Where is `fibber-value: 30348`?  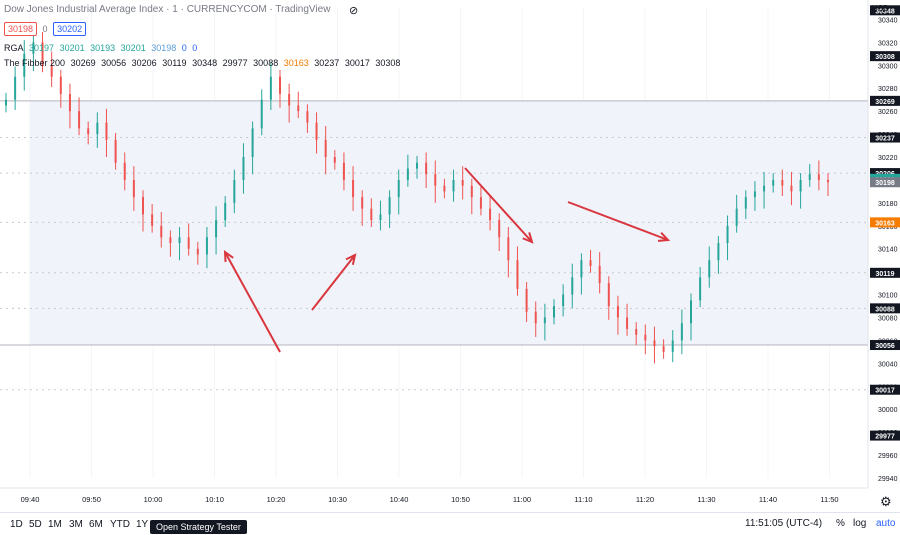 fibber-value: 30348 is located at coordinates (205, 63).